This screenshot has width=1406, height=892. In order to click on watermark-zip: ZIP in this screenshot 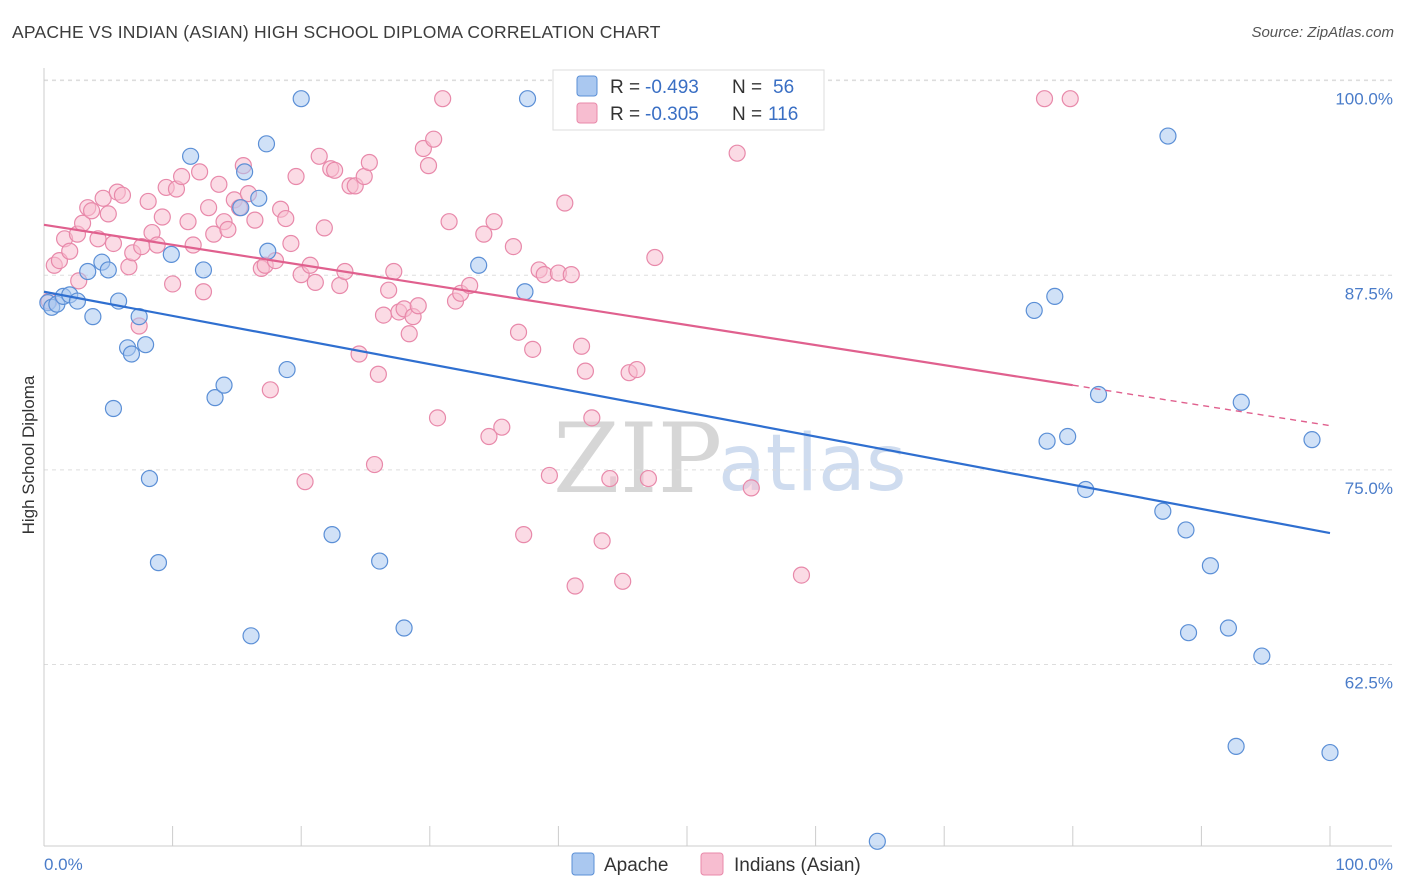, I will do `click(637, 459)`.